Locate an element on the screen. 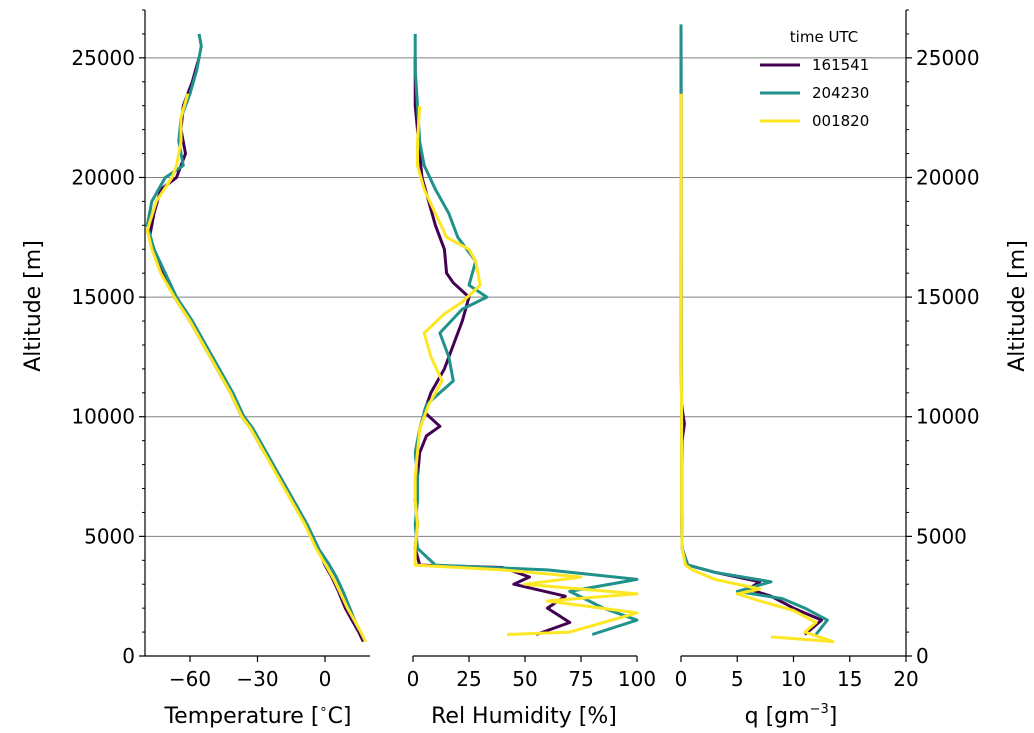 The image size is (1034, 733). y-tick-label-right-25000: 25000 is located at coordinates (948, 58).